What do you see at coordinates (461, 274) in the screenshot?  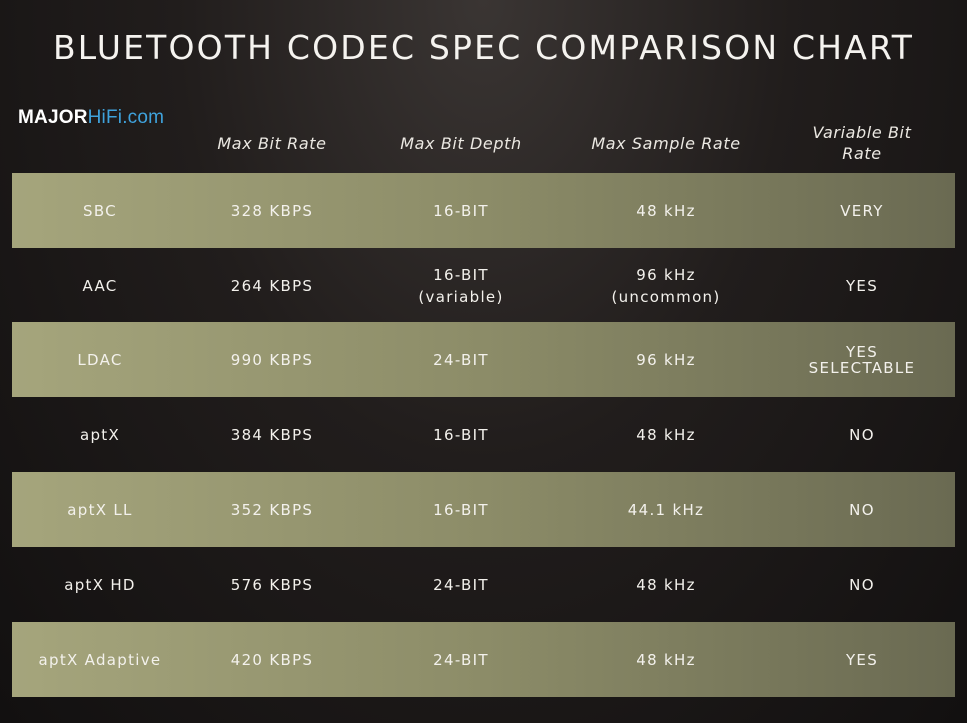 I see `max-bit-depth-value: 16-BIT` at bounding box center [461, 274].